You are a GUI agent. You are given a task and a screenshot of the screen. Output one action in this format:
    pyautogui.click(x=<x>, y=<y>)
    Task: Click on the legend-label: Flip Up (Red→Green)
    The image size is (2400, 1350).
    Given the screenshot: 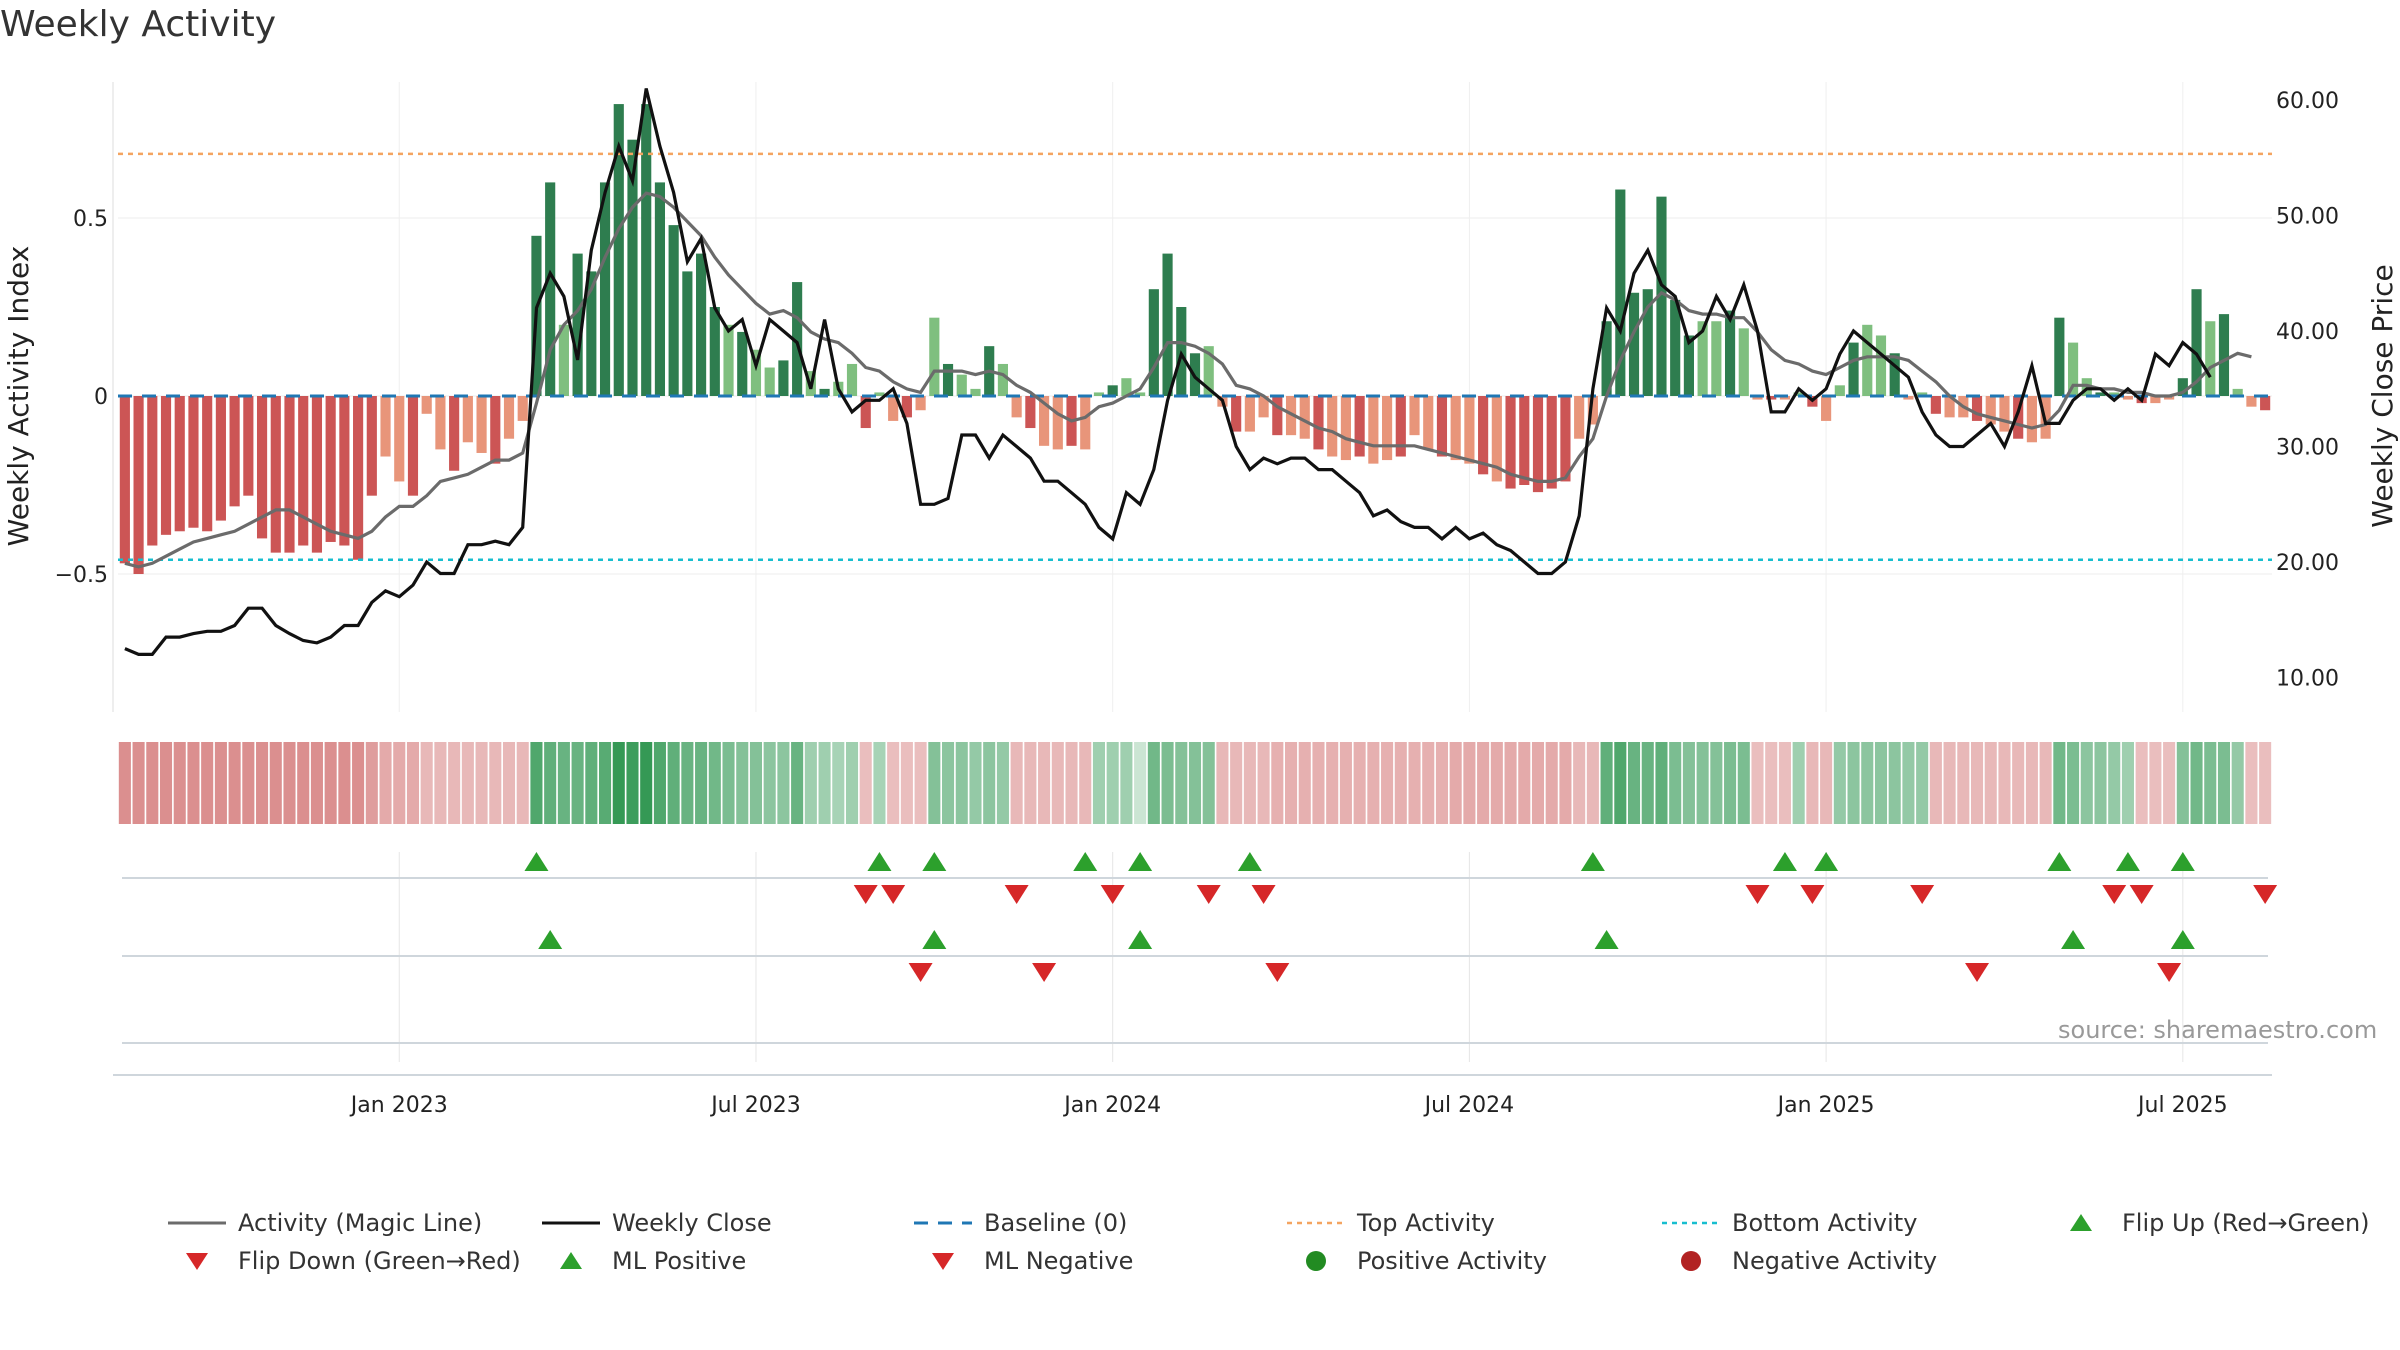 What is the action you would take?
    pyautogui.click(x=2246, y=1223)
    